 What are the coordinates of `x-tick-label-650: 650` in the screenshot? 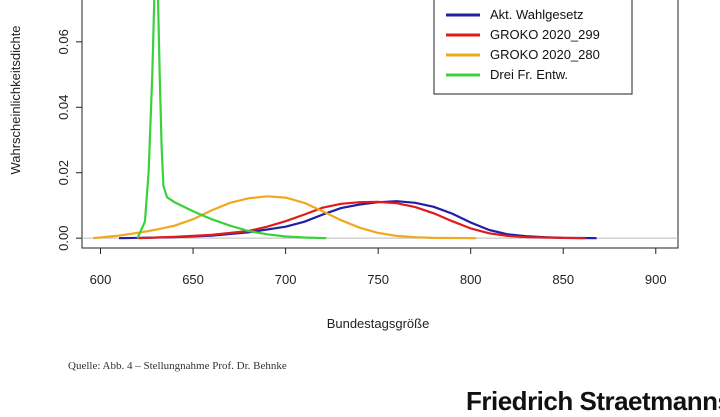 It's located at (193, 279).